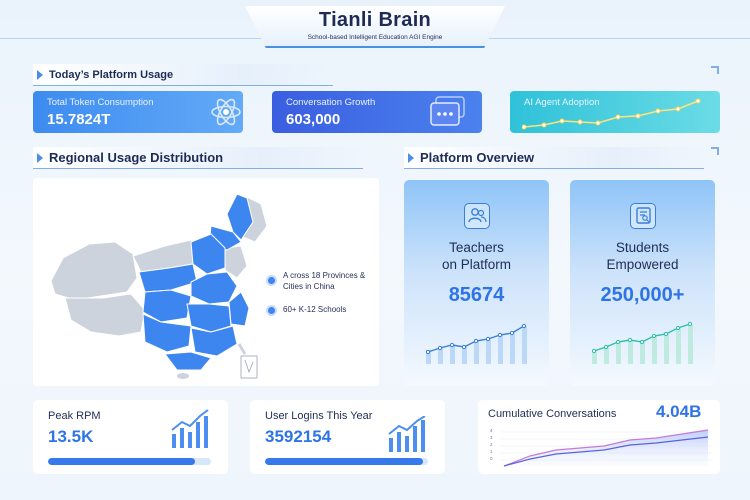  I want to click on chat-window-icon, so click(447, 111).